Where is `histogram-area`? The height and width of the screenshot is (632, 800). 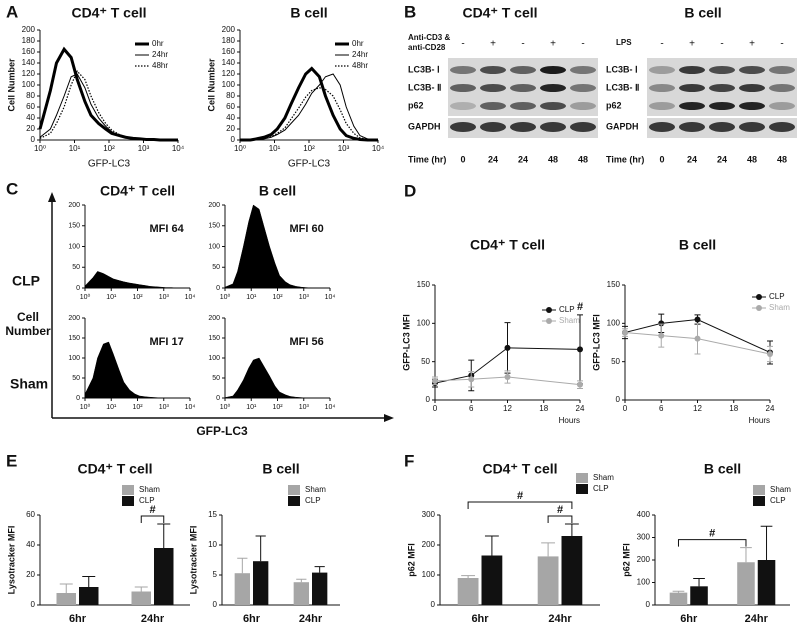 histogram-area is located at coordinates (277, 246).